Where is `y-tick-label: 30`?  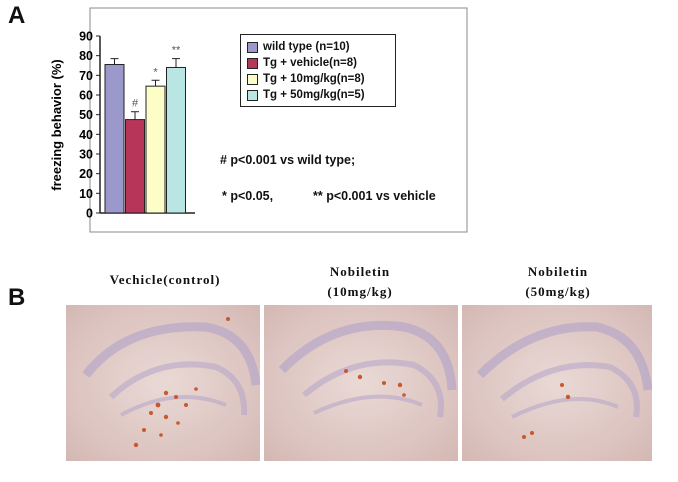
y-tick-label: 30 is located at coordinates (86, 155).